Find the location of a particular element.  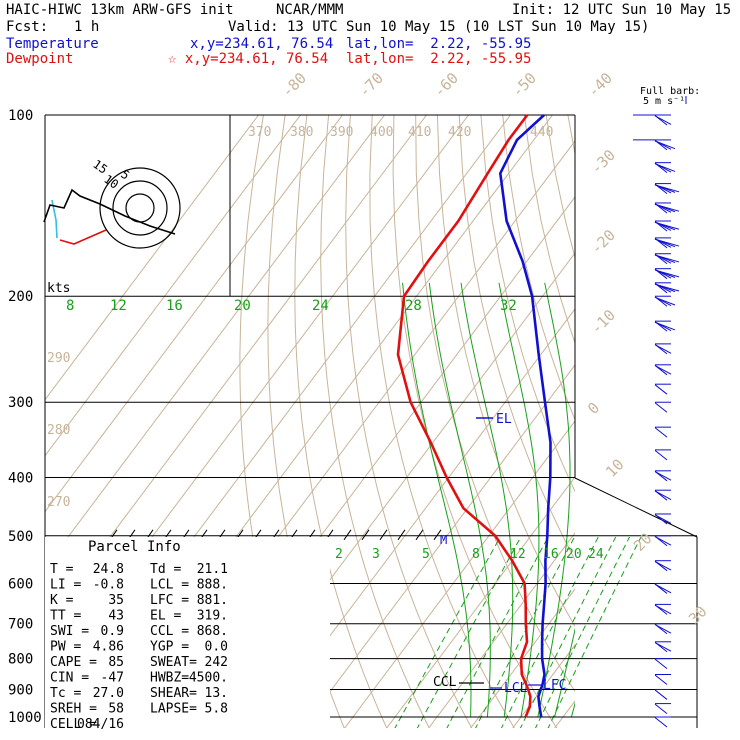

dewpoint-latlon: lat,lon= 2.22, -55.95 is located at coordinates (439, 59).